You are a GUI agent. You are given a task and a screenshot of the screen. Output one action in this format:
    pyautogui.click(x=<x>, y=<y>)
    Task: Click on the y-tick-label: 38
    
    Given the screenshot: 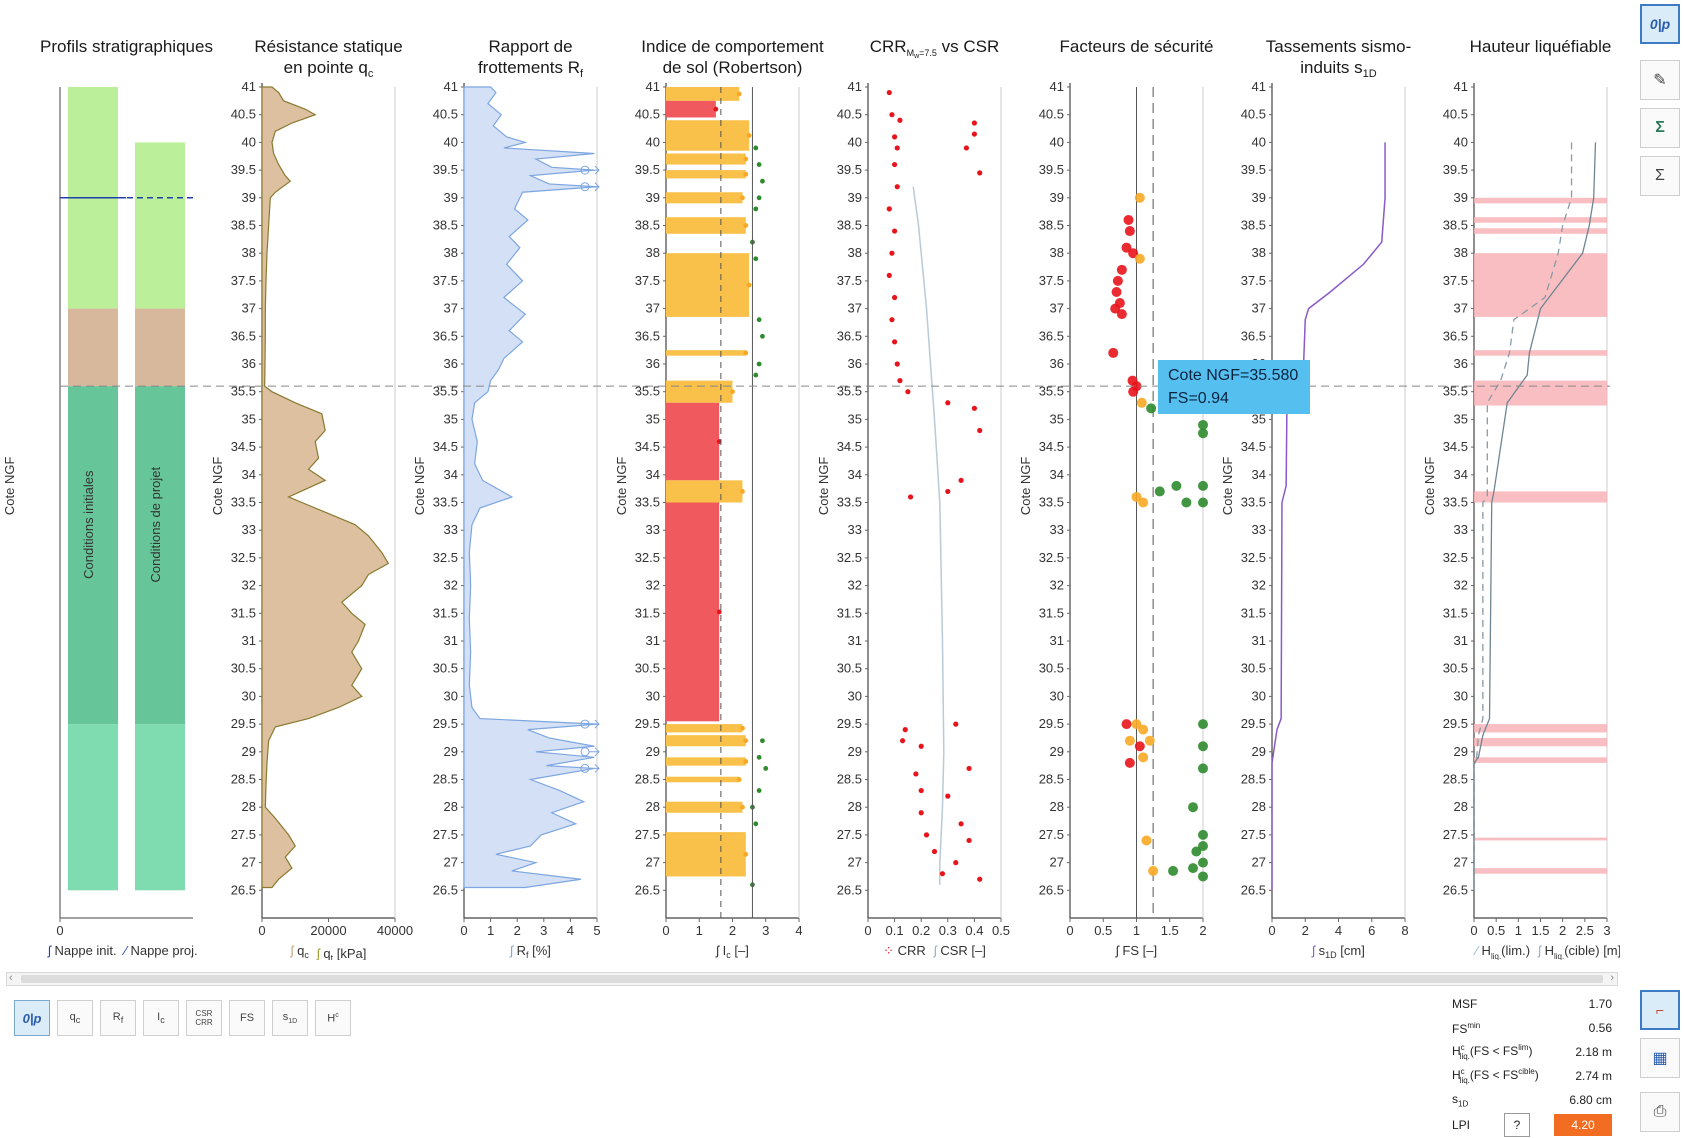 What is the action you would take?
    pyautogui.click(x=653, y=252)
    